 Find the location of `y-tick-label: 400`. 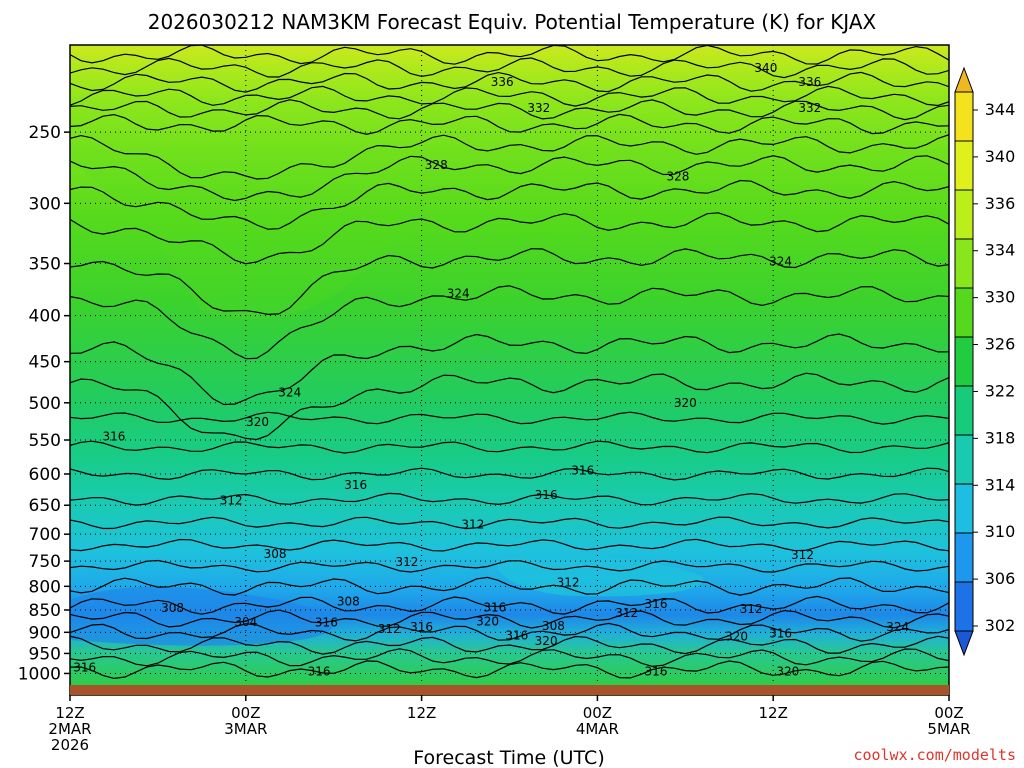

y-tick-label: 400 is located at coordinates (45, 317).